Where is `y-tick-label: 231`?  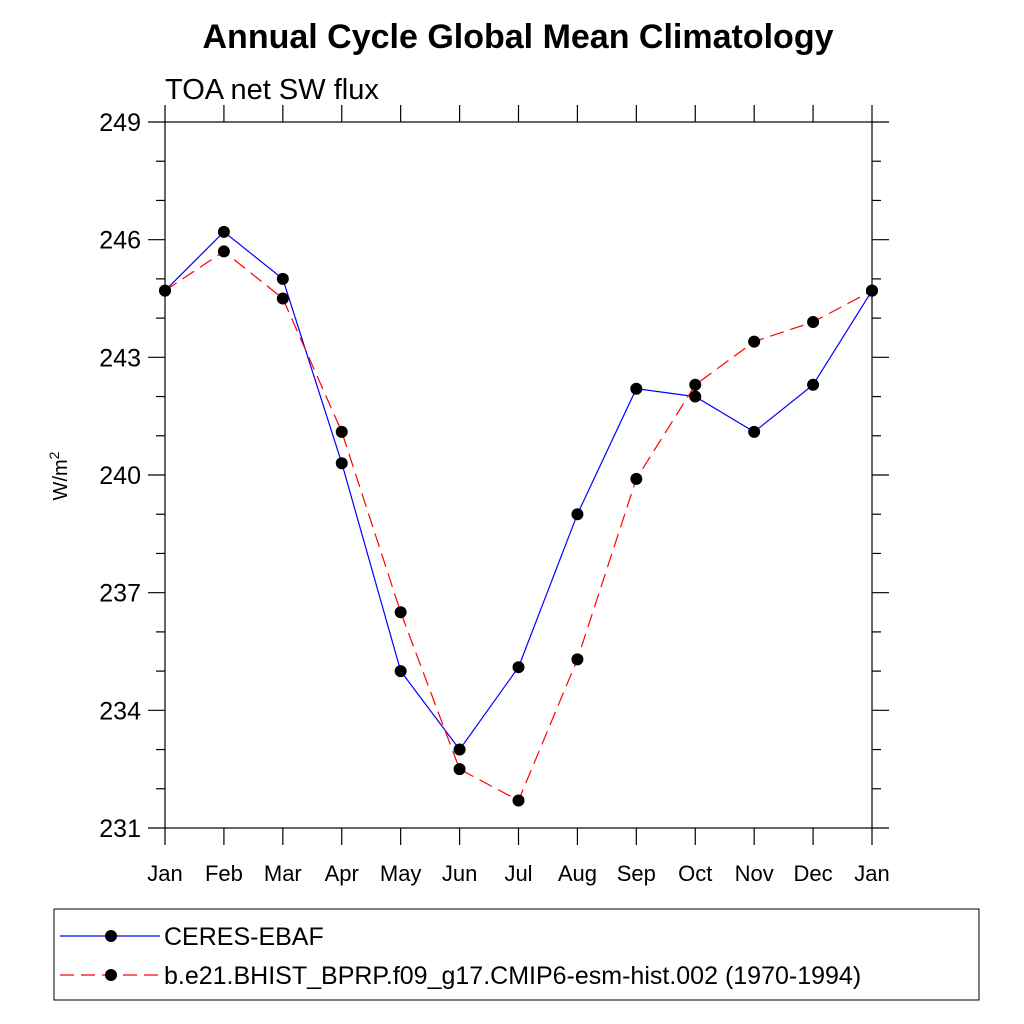
y-tick-label: 231 is located at coordinates (120, 829).